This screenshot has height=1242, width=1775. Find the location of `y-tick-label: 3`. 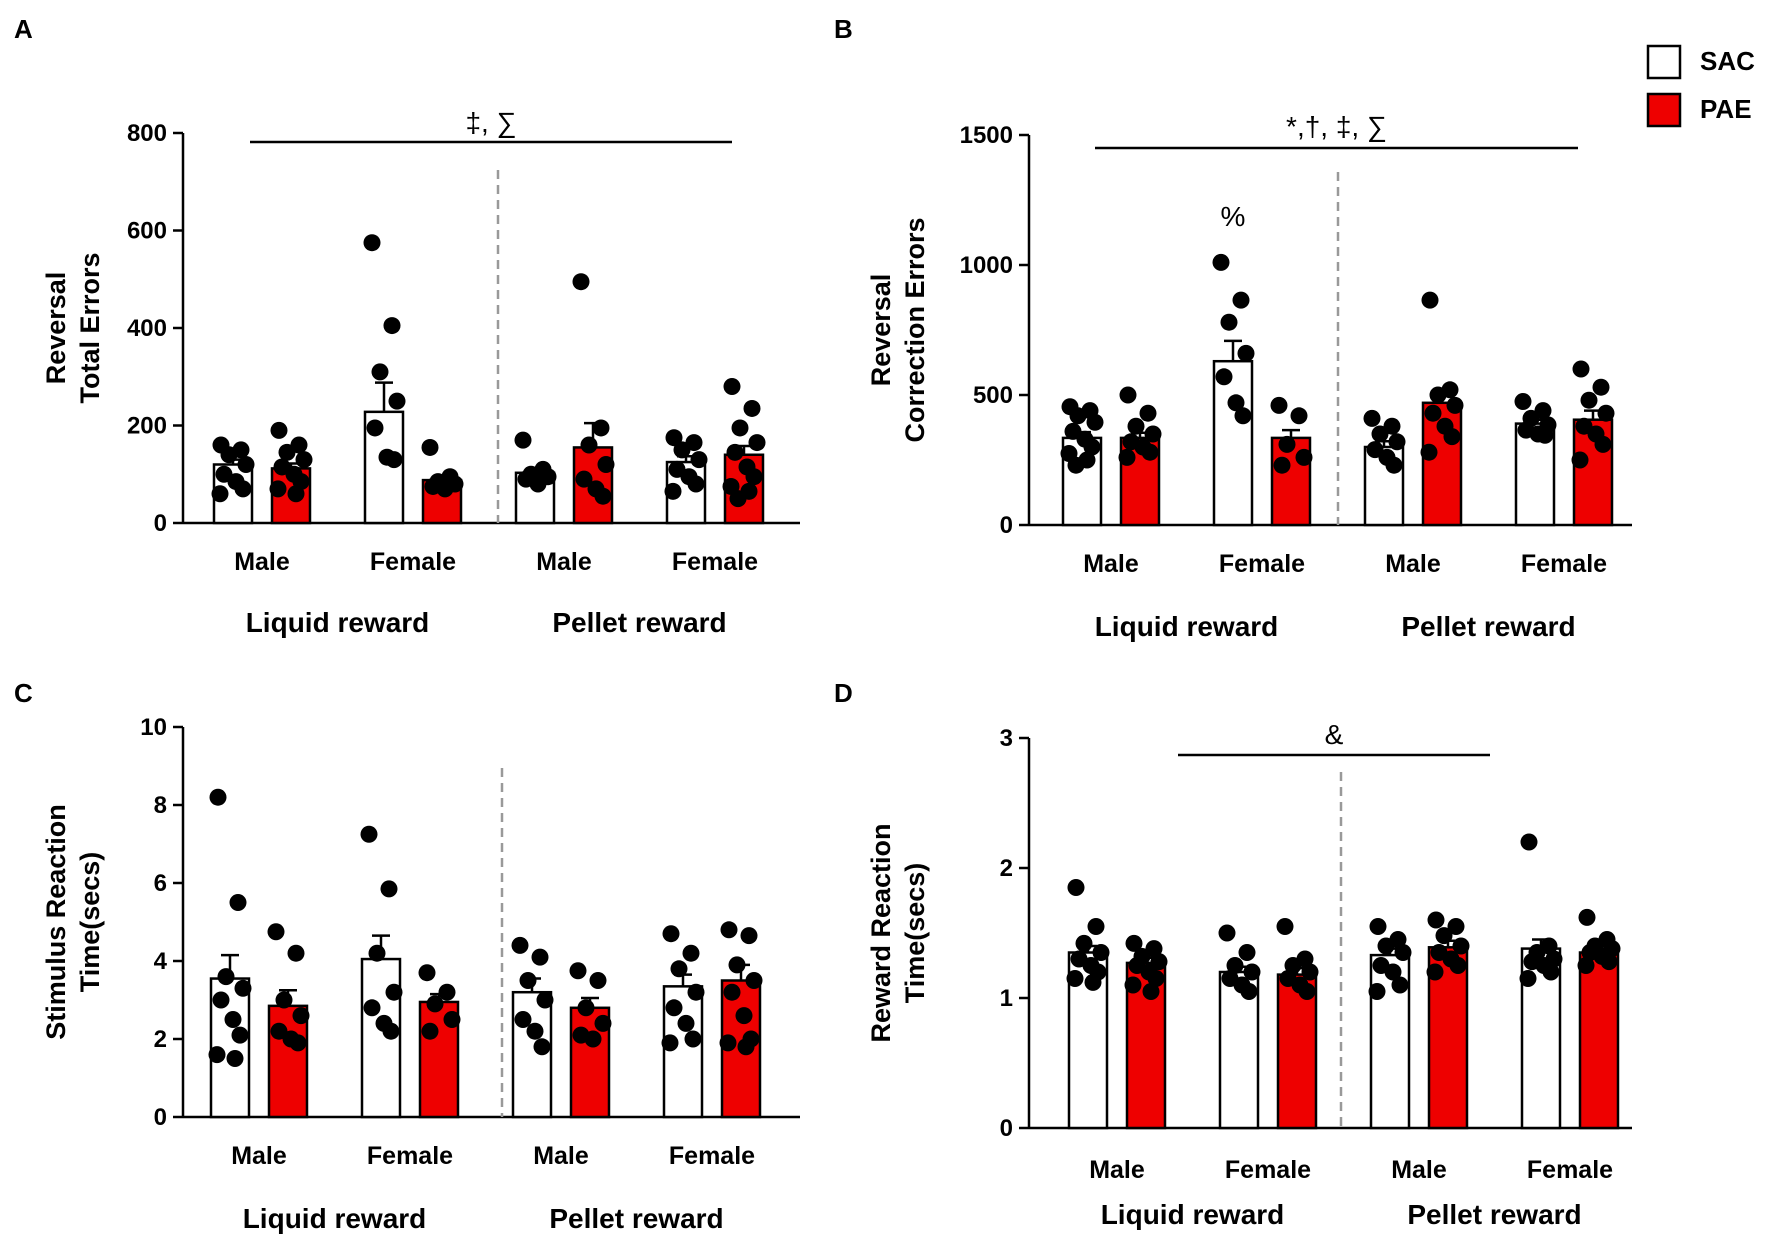

y-tick-label: 3 is located at coordinates (1006, 738).